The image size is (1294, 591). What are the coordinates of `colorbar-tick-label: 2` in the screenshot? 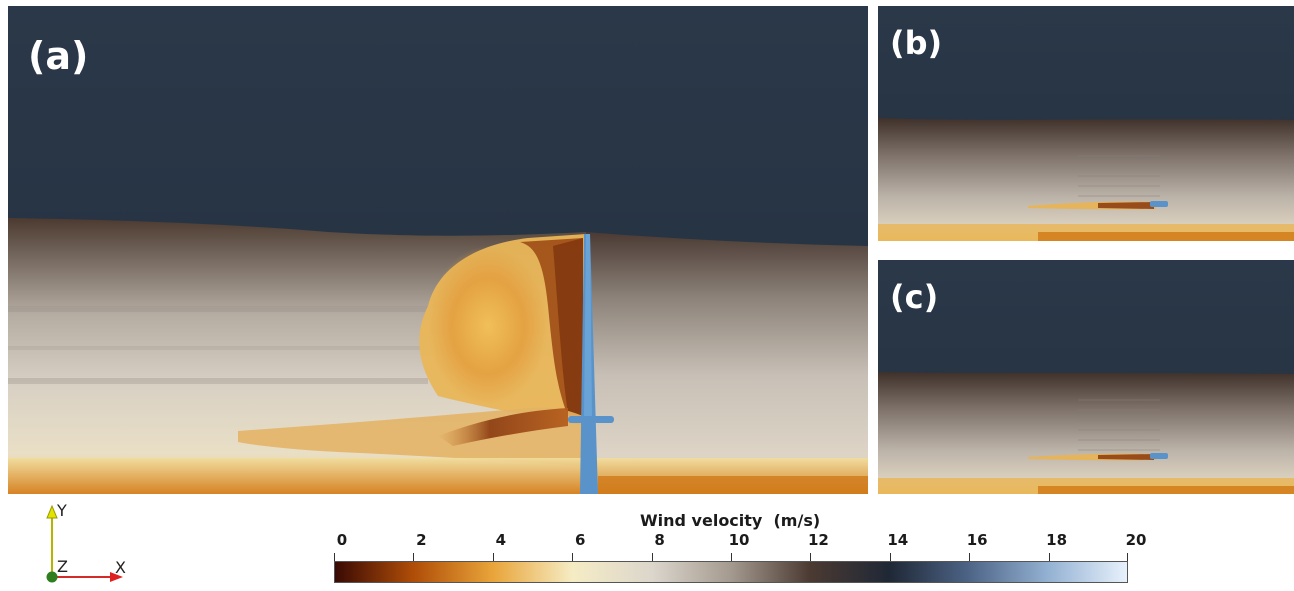 It's located at (421, 540).